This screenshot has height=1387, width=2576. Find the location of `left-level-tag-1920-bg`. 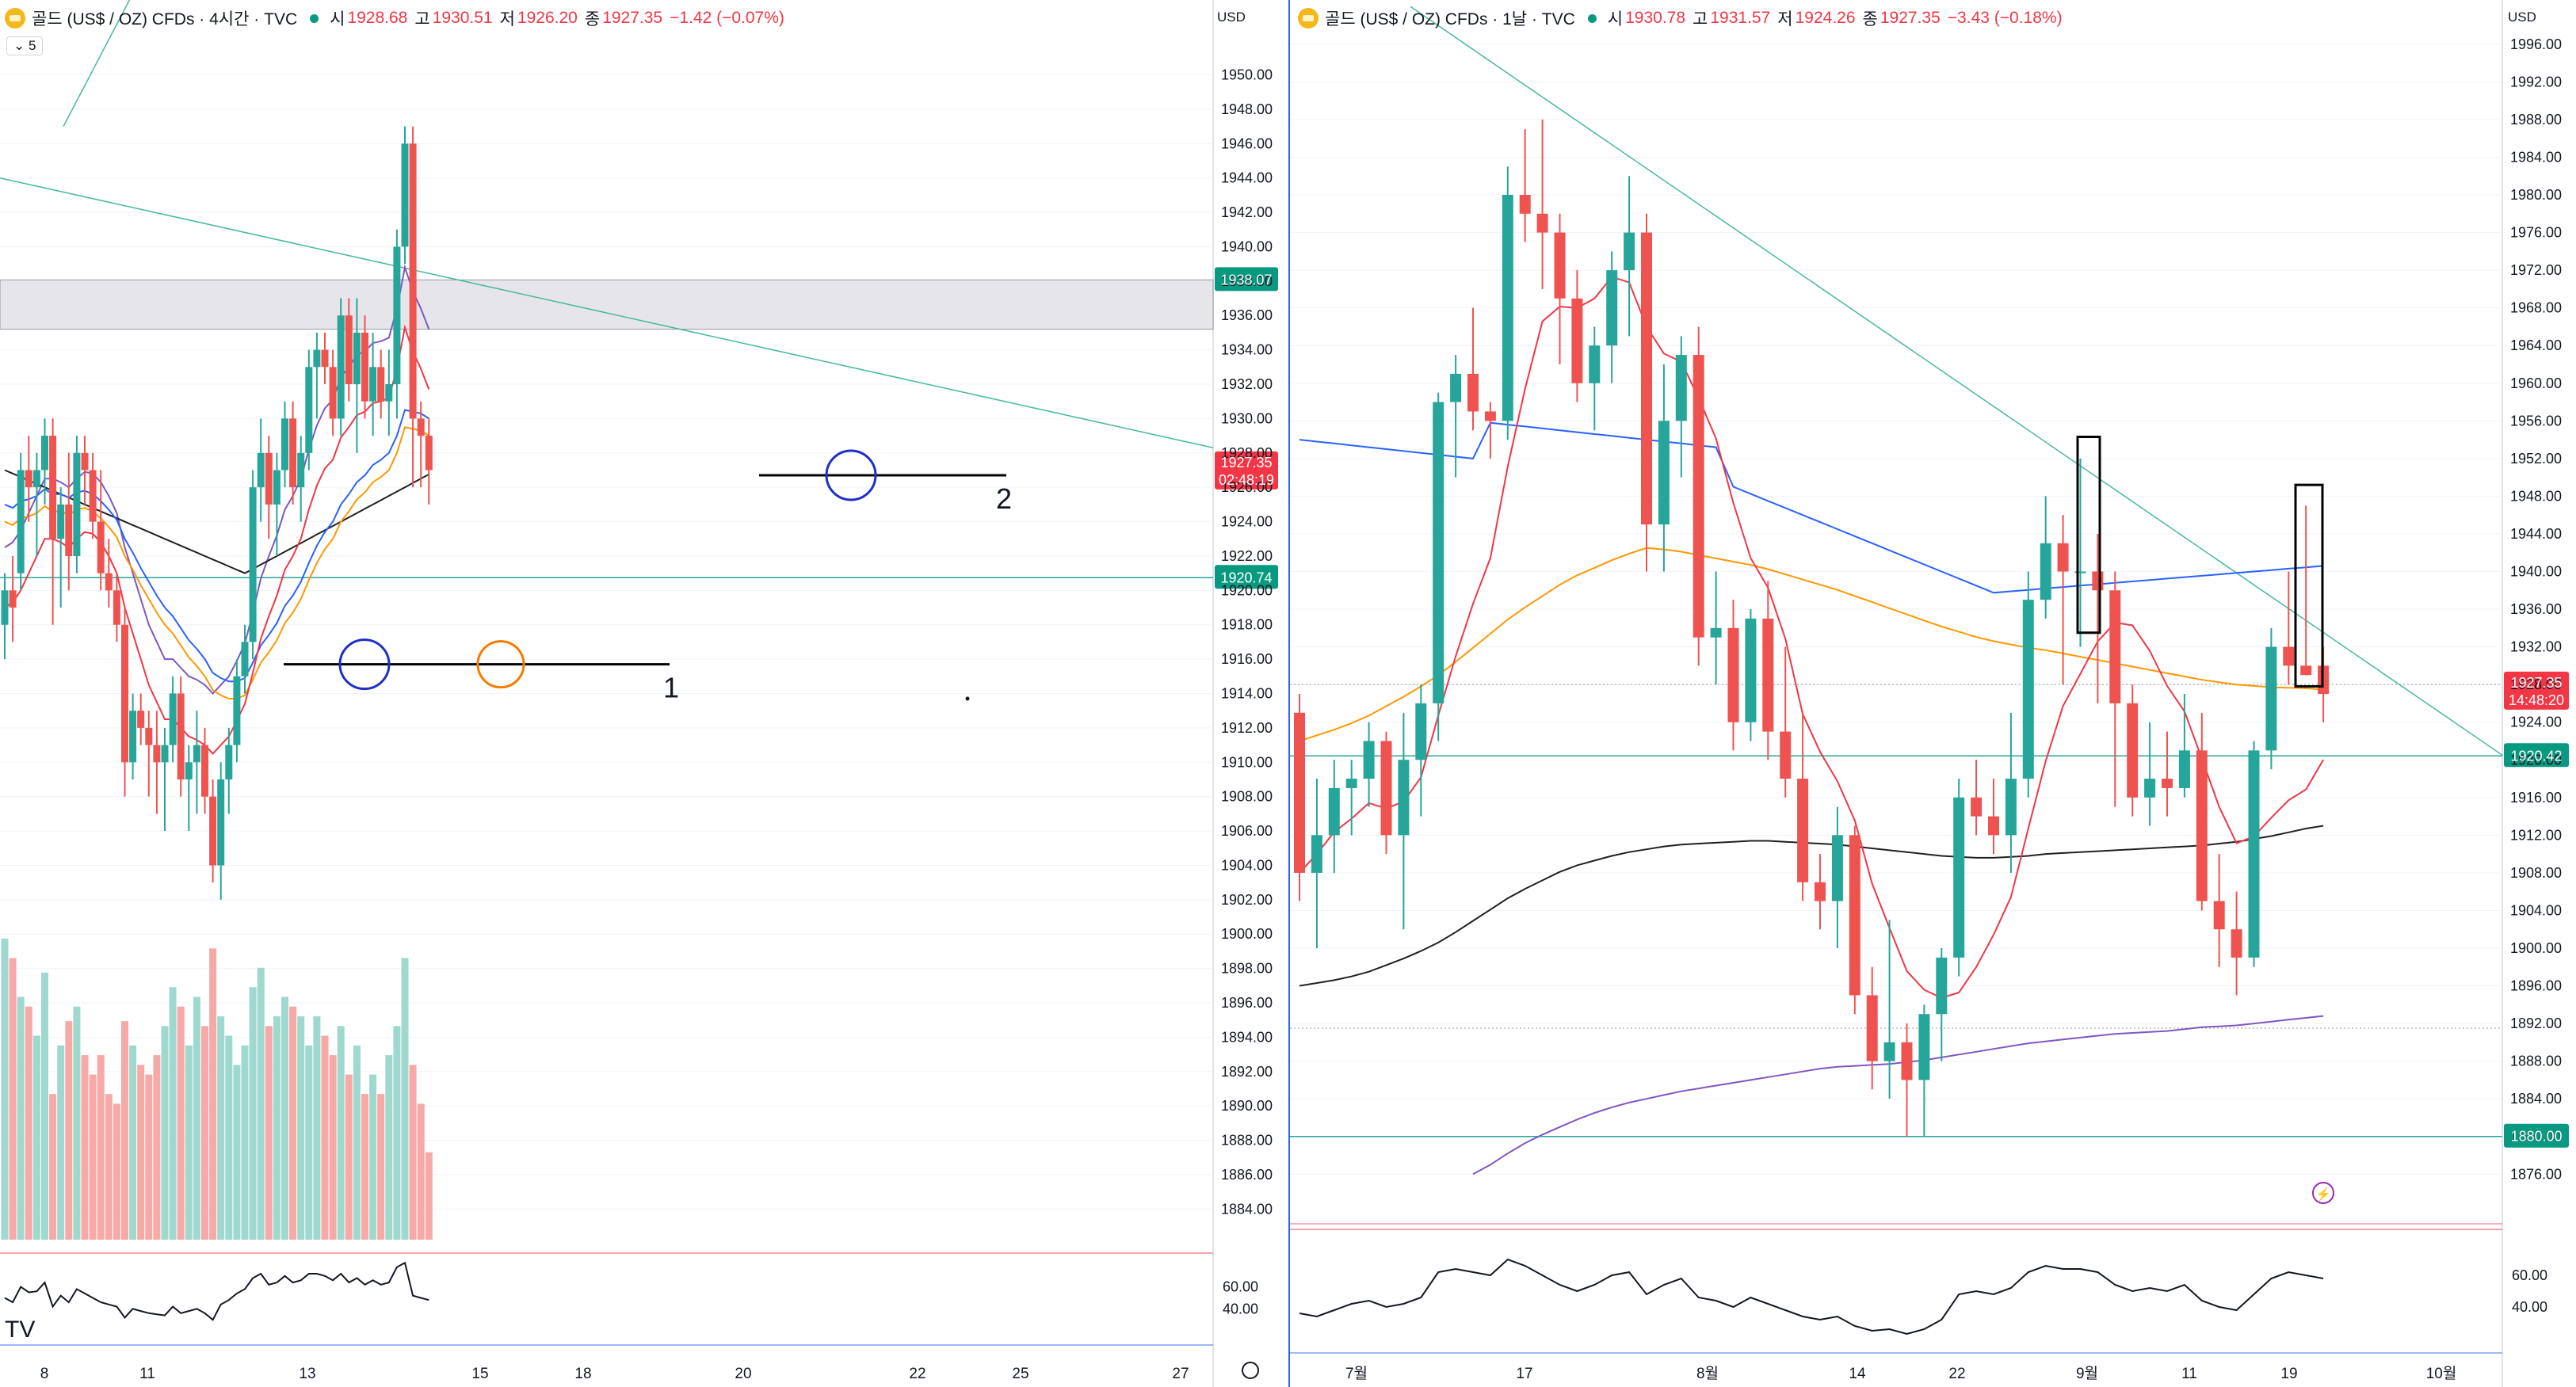

left-level-tag-1920-bg is located at coordinates (1246, 577).